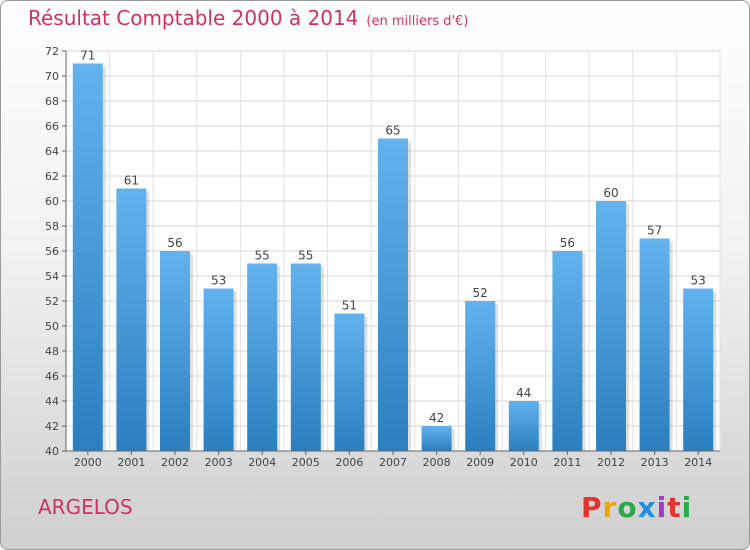 Image resolution: width=750 pixels, height=550 pixels. Describe the element at coordinates (52, 226) in the screenshot. I see `y-tick-label: 58` at that location.